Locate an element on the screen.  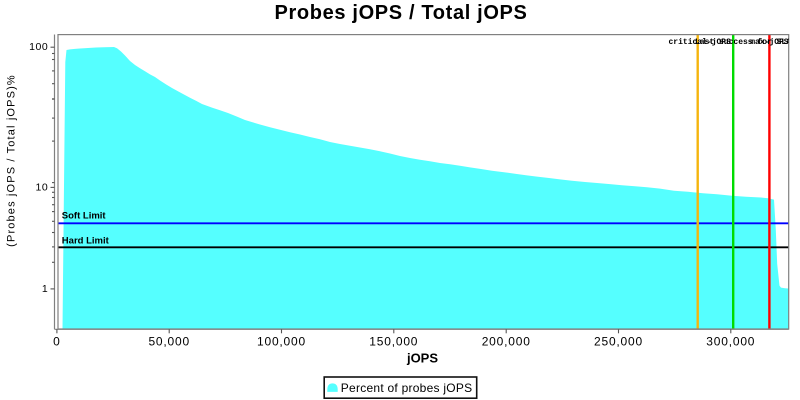
svg-text: Probes jOPS / Total jOPS is located at coordinates (400, 13).